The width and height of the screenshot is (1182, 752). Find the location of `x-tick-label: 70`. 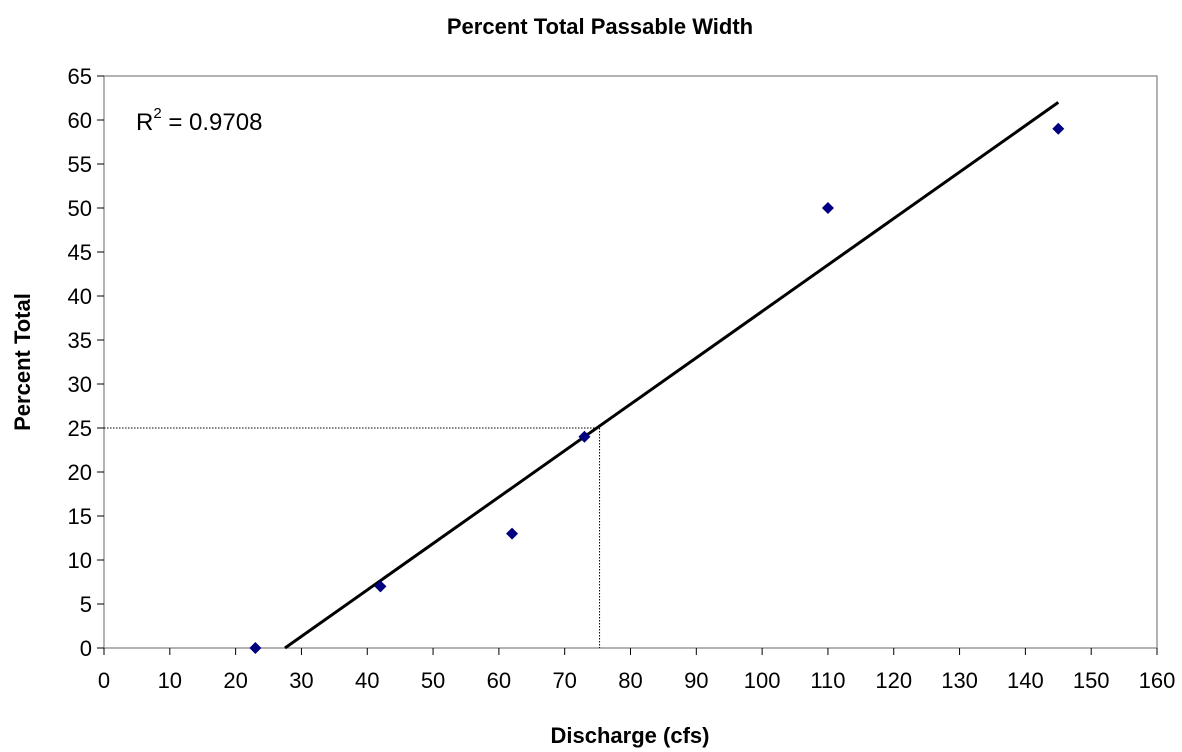

x-tick-label: 70 is located at coordinates (564, 680).